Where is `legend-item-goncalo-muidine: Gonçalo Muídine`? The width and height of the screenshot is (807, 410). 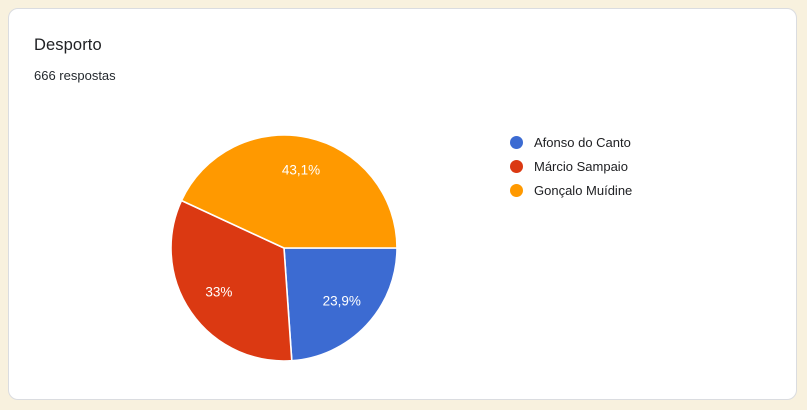 legend-item-goncalo-muidine: Gonçalo Muídine is located at coordinates (571, 190).